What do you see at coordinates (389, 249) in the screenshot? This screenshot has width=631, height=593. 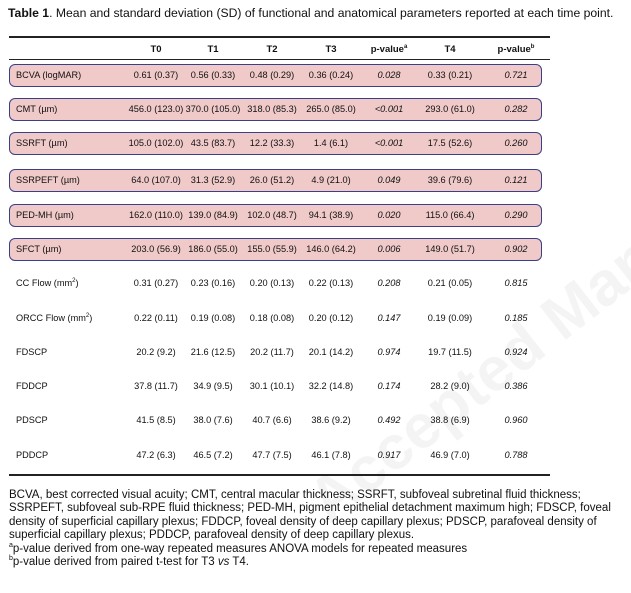 I see `p-value-cell: 0.006` at bounding box center [389, 249].